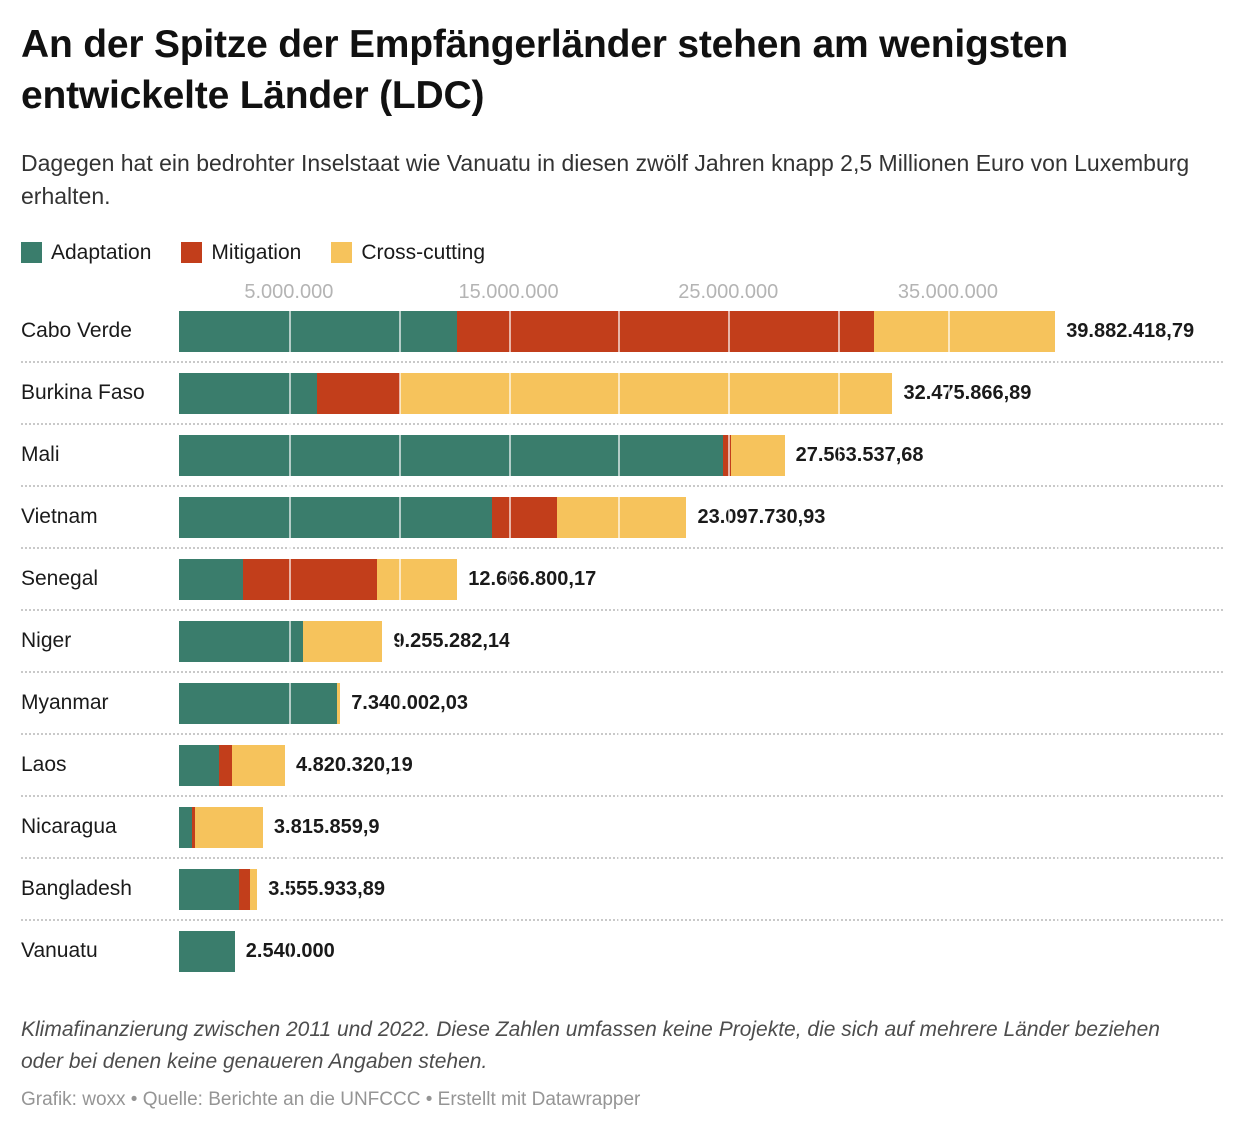 This screenshot has height=1136, width=1244. Describe the element at coordinates (1130, 330) in the screenshot. I see `total-value-label: 39.882.418,79` at that location.